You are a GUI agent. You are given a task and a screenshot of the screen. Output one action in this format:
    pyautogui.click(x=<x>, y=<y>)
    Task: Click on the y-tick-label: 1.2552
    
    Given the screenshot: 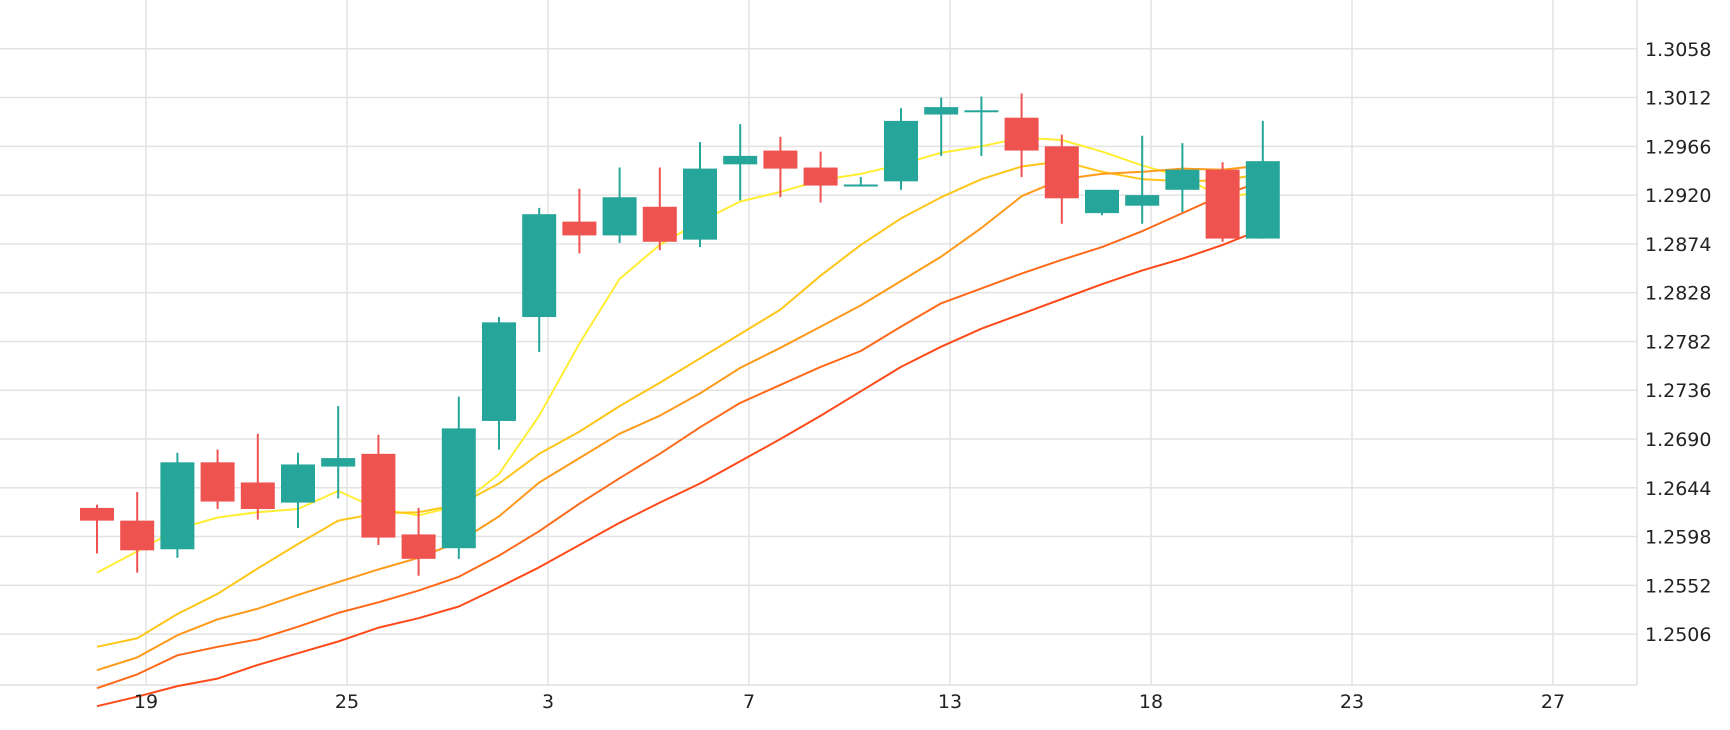 What is the action you would take?
    pyautogui.click(x=1678, y=586)
    